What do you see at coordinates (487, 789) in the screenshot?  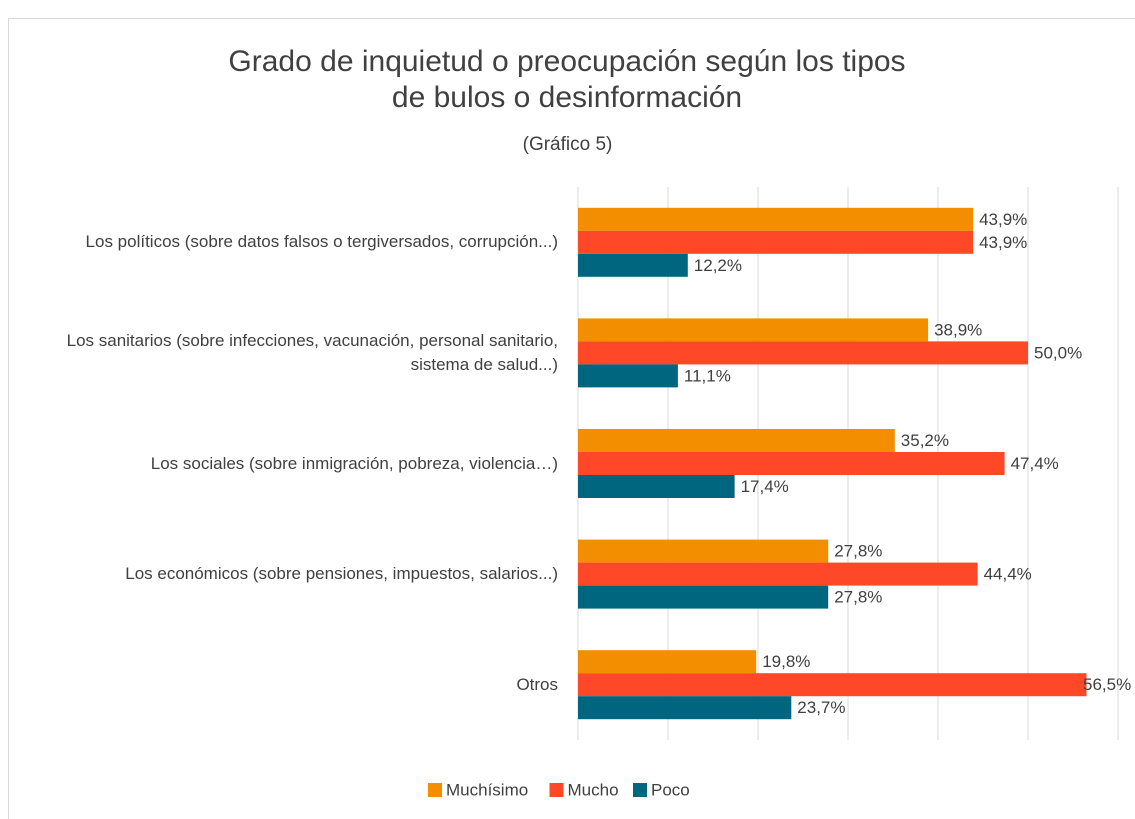 I see `legend-label: Muchísimo` at bounding box center [487, 789].